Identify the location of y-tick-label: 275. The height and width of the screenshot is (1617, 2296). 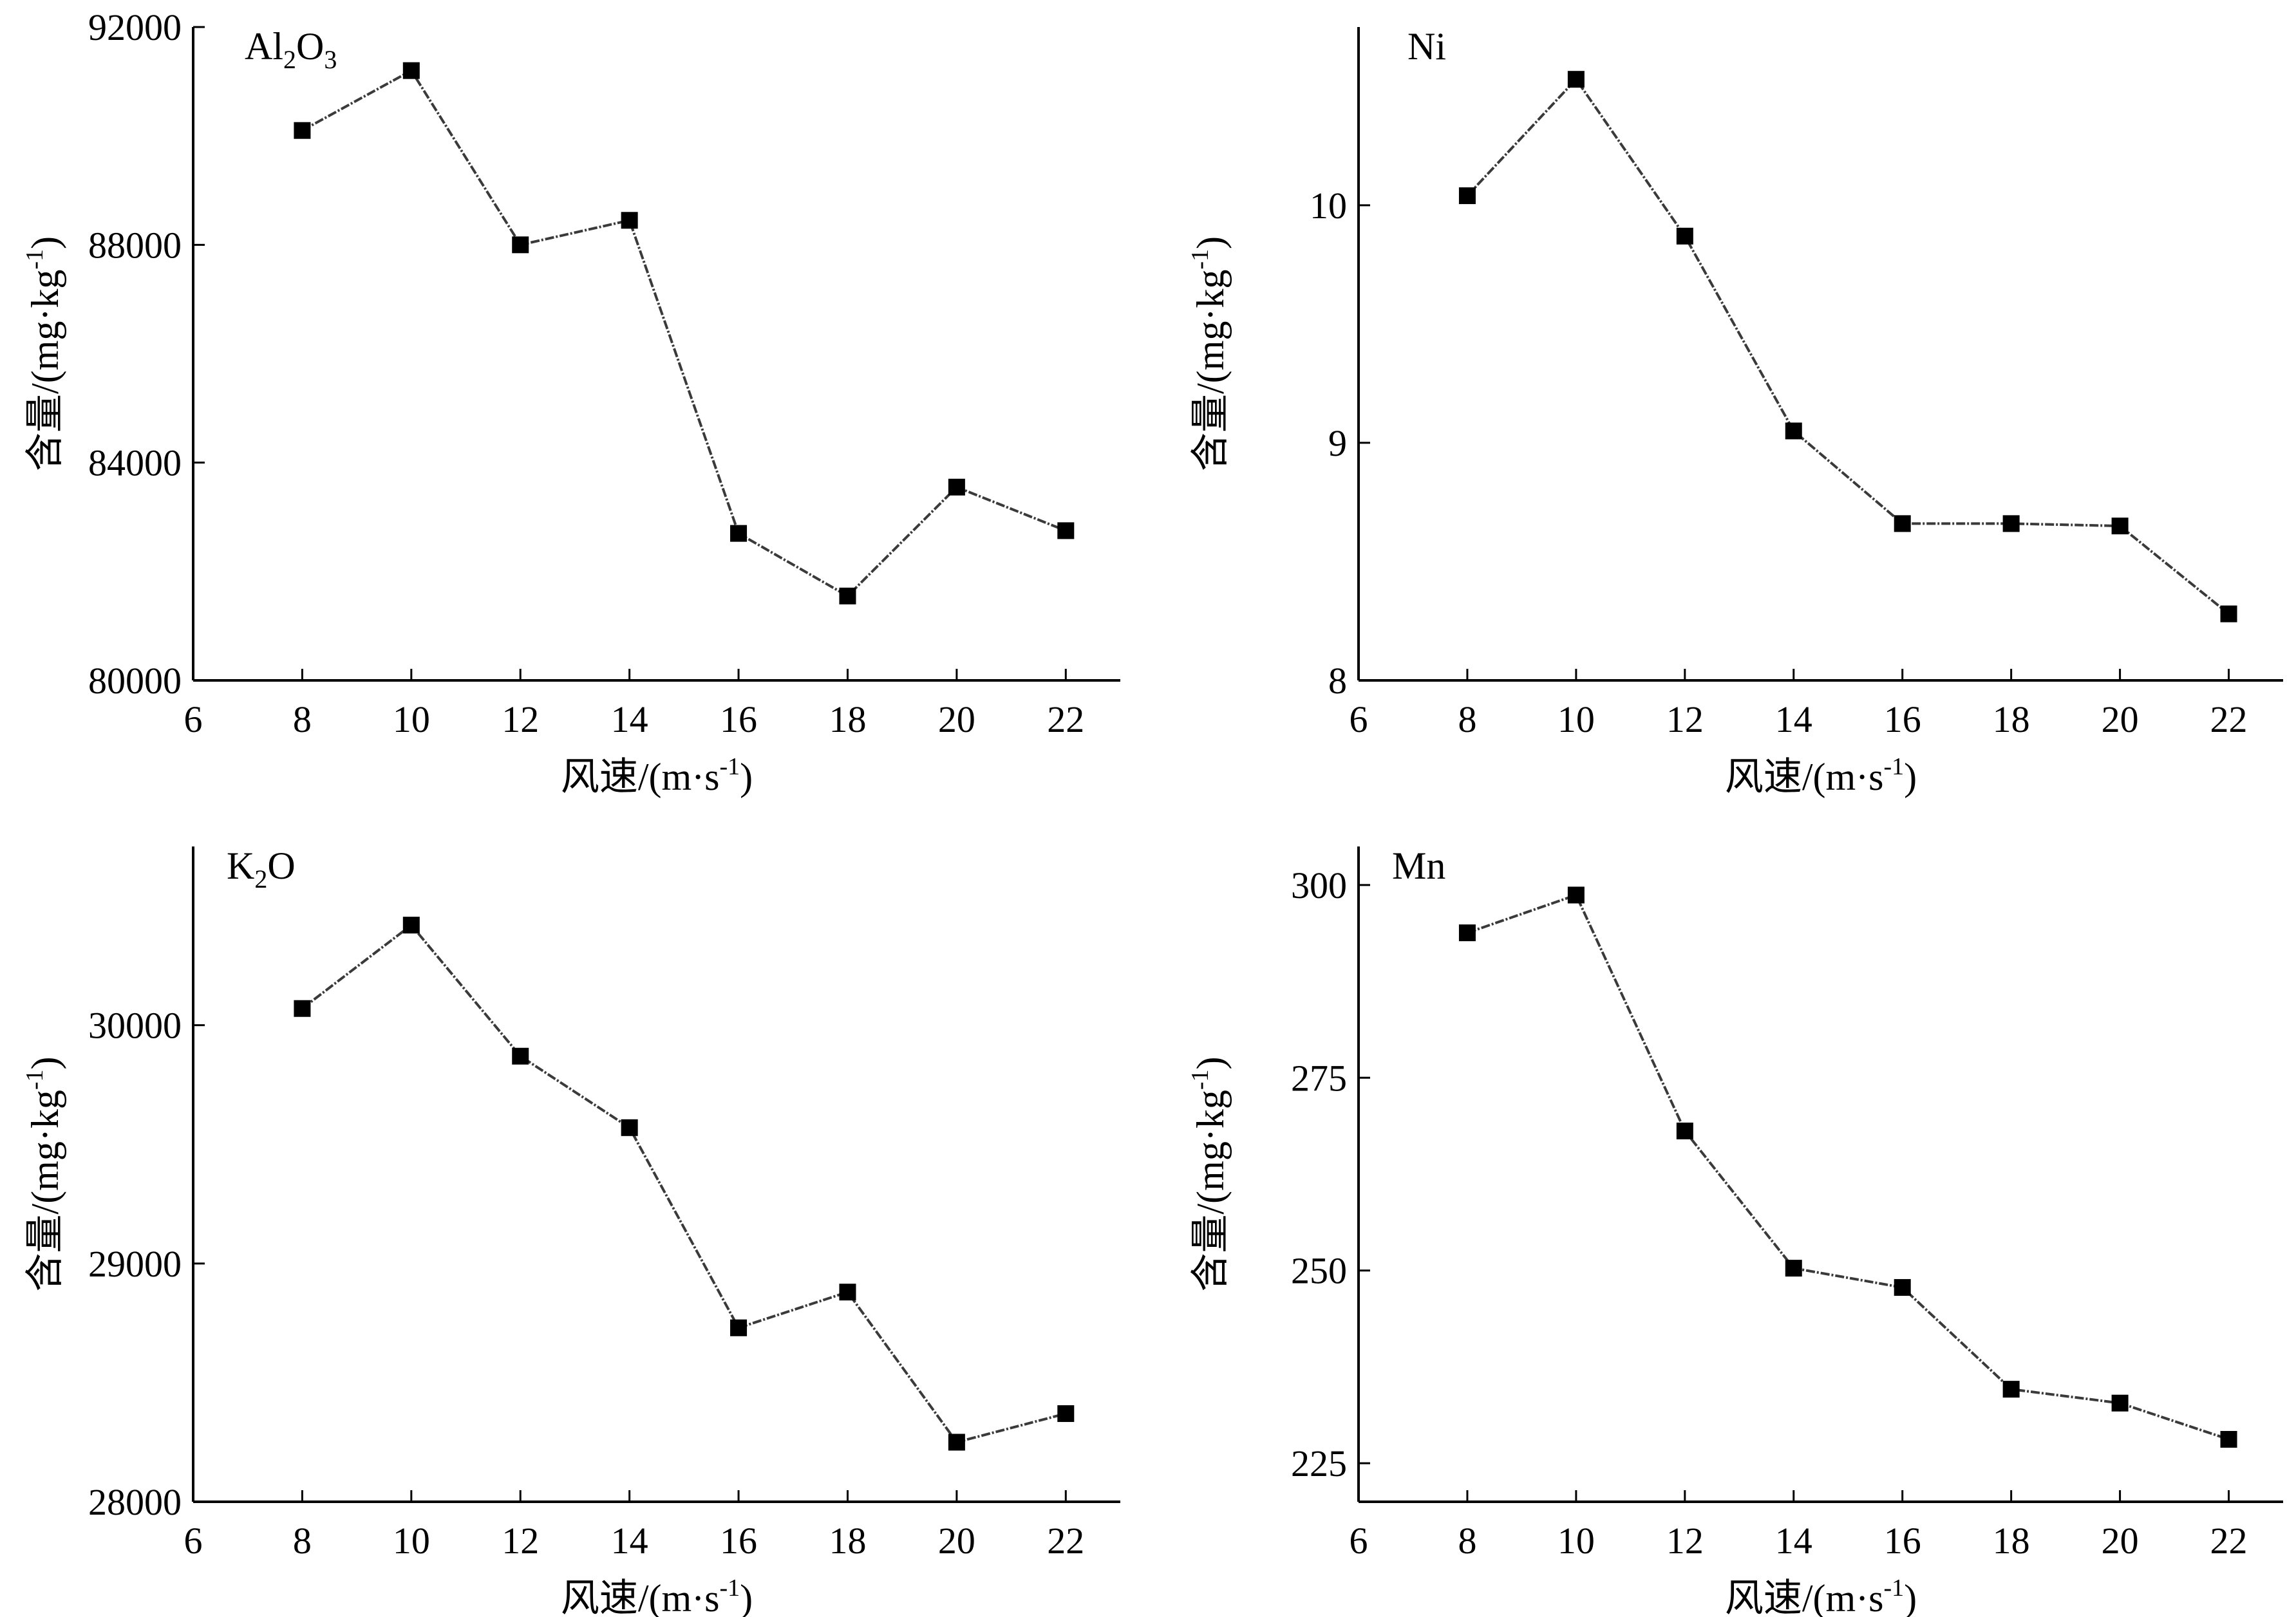
(1319, 1078).